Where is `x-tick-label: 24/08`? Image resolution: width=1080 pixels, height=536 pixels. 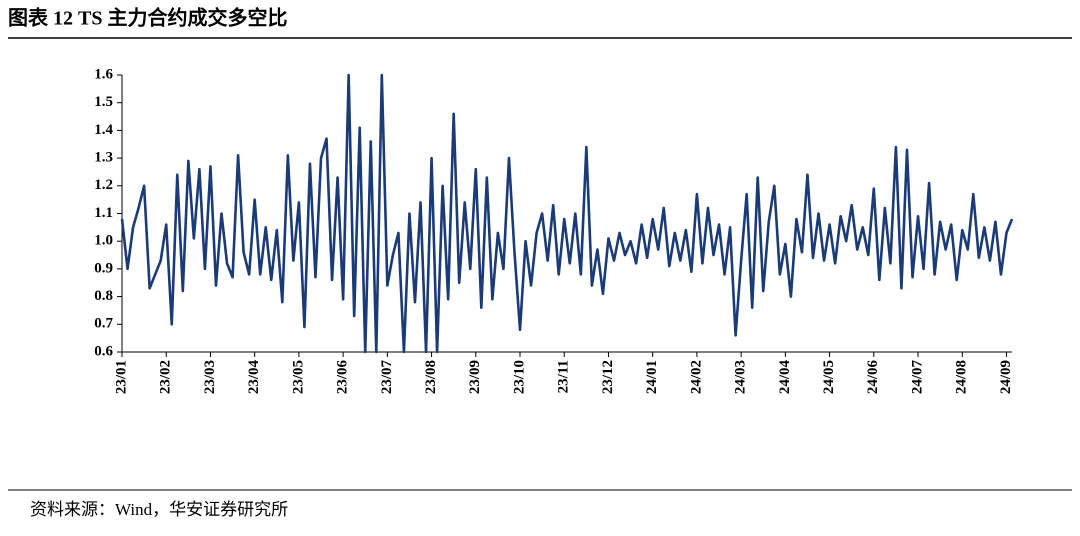 x-tick-label: 24/08 is located at coordinates (962, 377).